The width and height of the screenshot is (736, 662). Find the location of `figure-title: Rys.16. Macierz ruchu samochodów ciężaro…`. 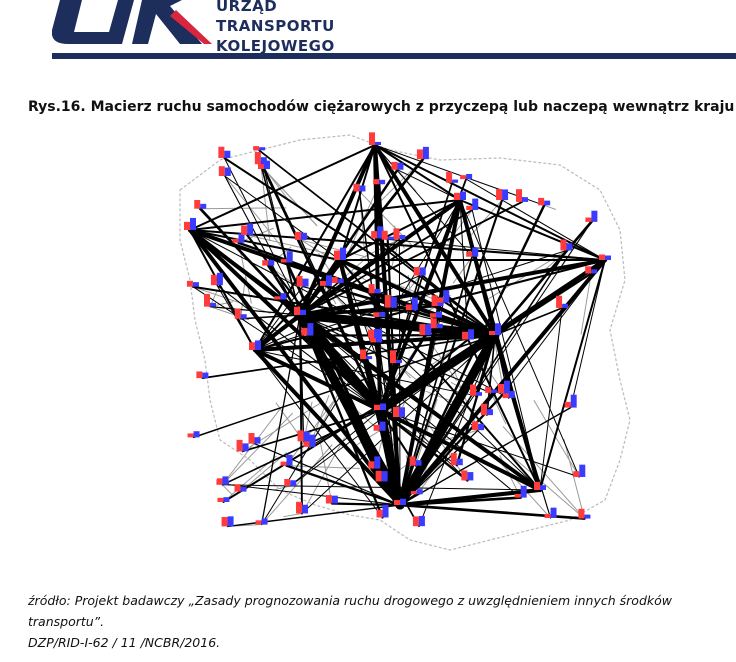

figure-title: Rys.16. Macierz ruchu samochodów ciężaro… is located at coordinates (381, 107).